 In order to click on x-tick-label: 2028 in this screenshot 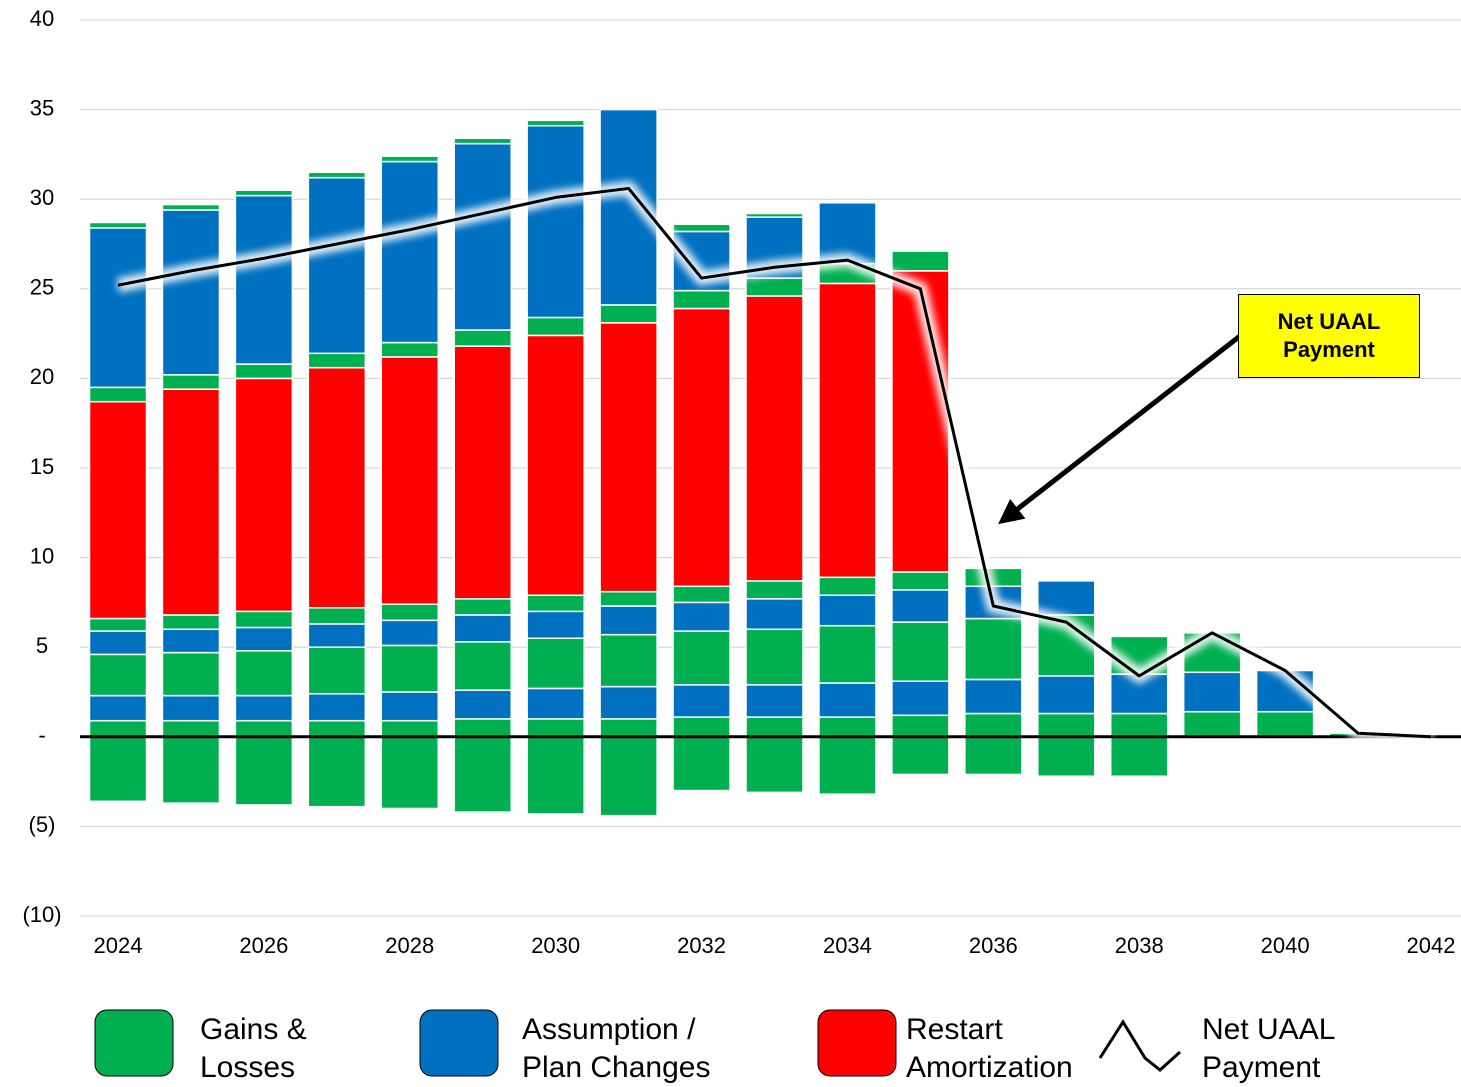, I will do `click(409, 945)`.